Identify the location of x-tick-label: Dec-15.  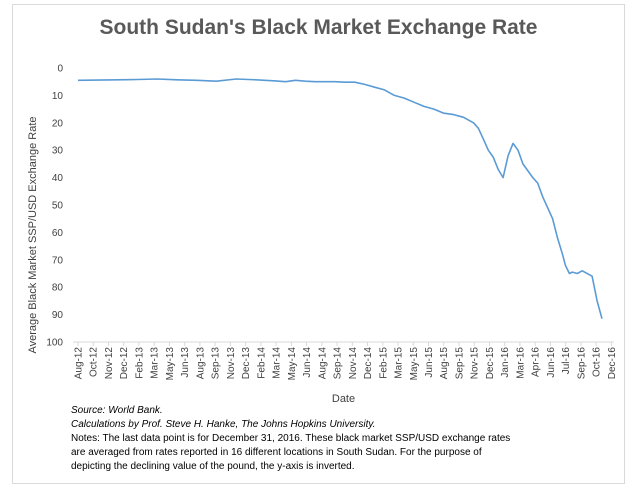
(490, 363).